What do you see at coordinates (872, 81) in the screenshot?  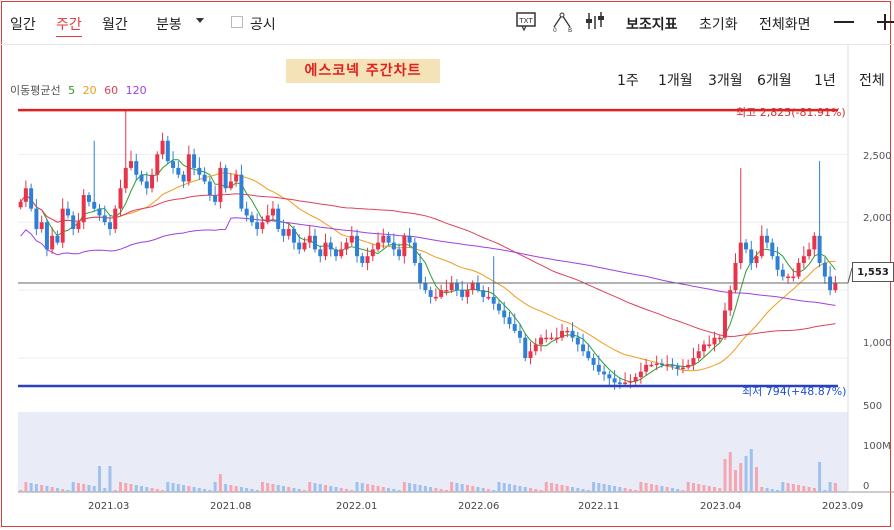 I see `range-all: 전체` at bounding box center [872, 81].